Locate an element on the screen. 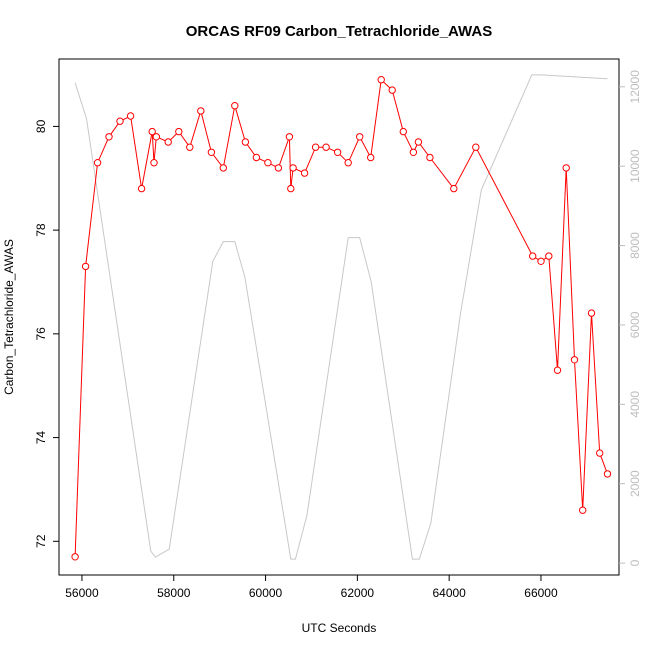  y-axis-left: 72 74 76 78 80 is located at coordinates (46, 333).